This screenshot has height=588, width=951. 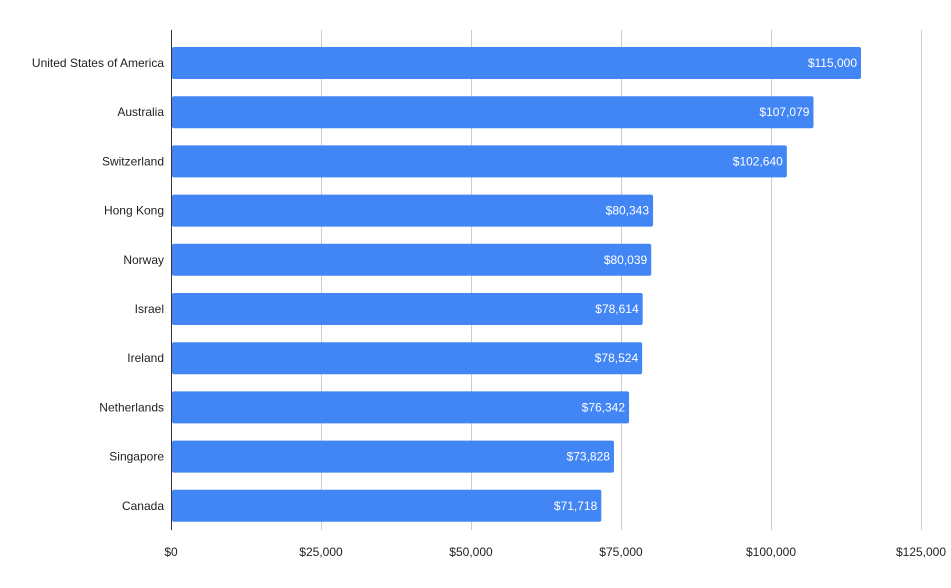 I want to click on x-tick-label: $50,000, so click(x=471, y=552).